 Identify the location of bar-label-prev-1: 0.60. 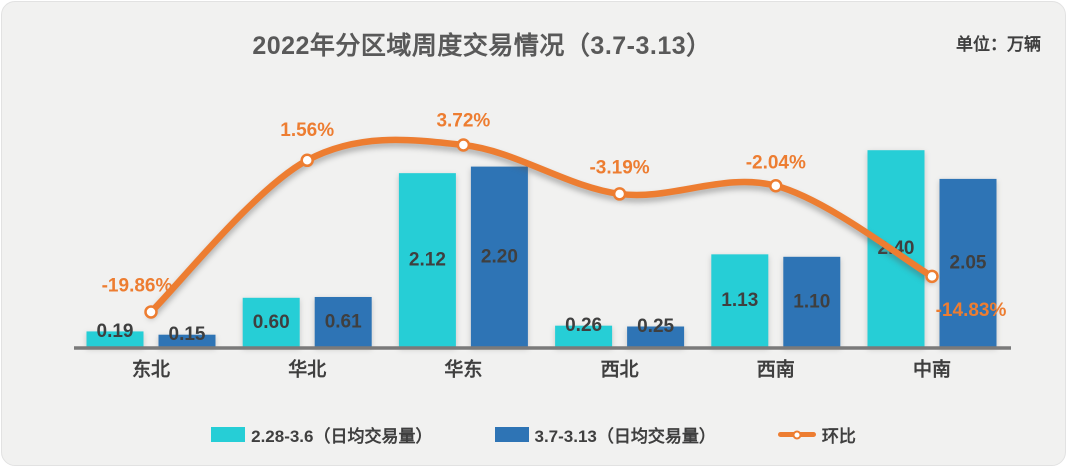
(271, 322).